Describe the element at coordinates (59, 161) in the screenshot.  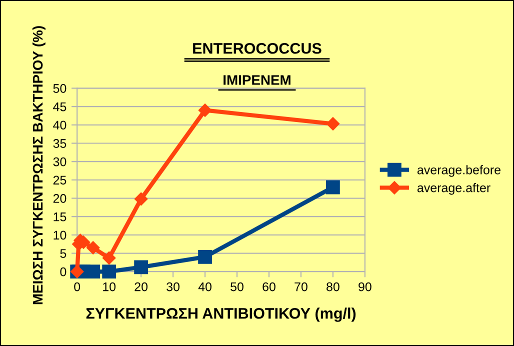
I see `y-tick-label: 30` at that location.